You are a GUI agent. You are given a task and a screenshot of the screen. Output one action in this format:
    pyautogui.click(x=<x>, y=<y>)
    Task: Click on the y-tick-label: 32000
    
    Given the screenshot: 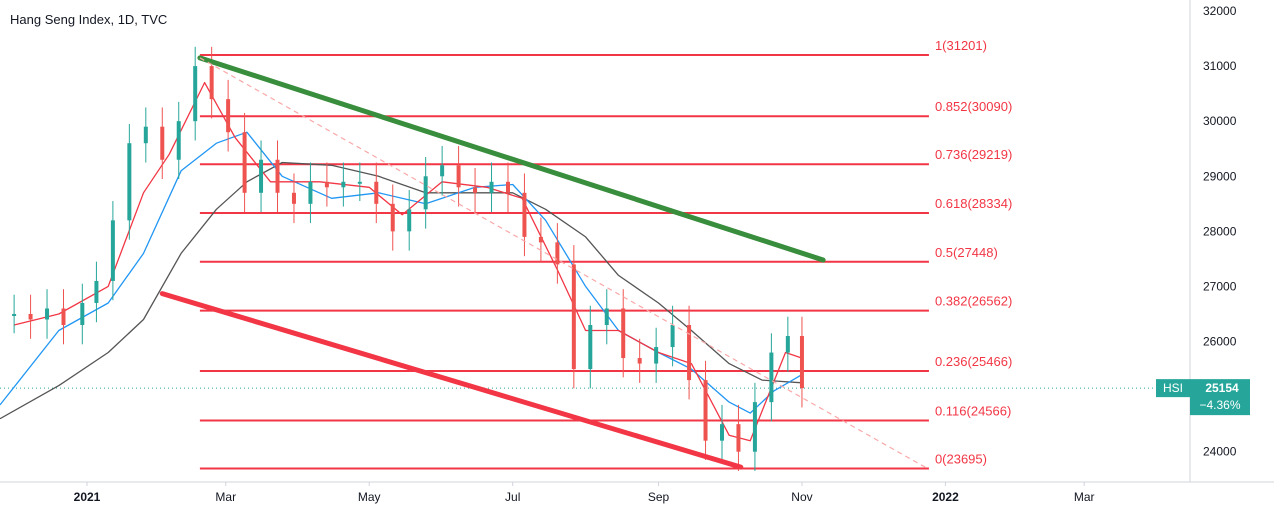 What is the action you would take?
    pyautogui.click(x=1220, y=11)
    